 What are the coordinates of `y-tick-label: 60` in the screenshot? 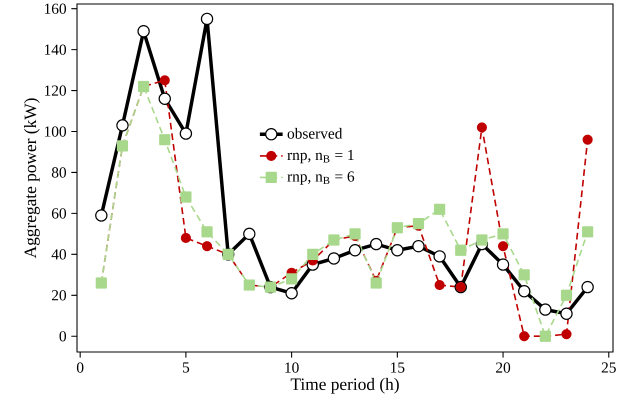 It's located at (59, 213).